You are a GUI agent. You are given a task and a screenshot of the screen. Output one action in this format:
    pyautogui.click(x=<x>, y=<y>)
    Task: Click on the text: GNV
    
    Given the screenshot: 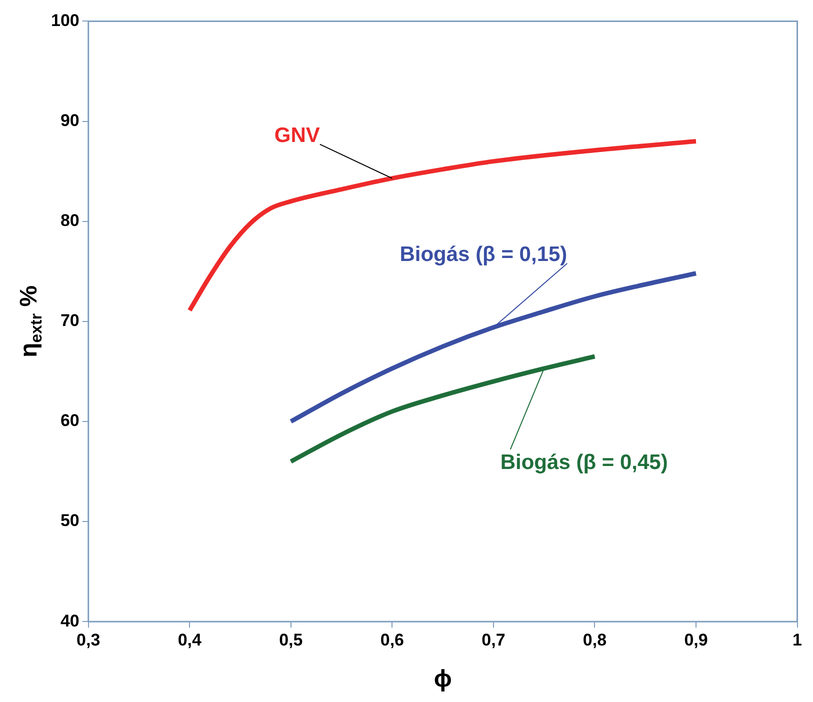 What is the action you would take?
    pyautogui.click(x=297, y=136)
    